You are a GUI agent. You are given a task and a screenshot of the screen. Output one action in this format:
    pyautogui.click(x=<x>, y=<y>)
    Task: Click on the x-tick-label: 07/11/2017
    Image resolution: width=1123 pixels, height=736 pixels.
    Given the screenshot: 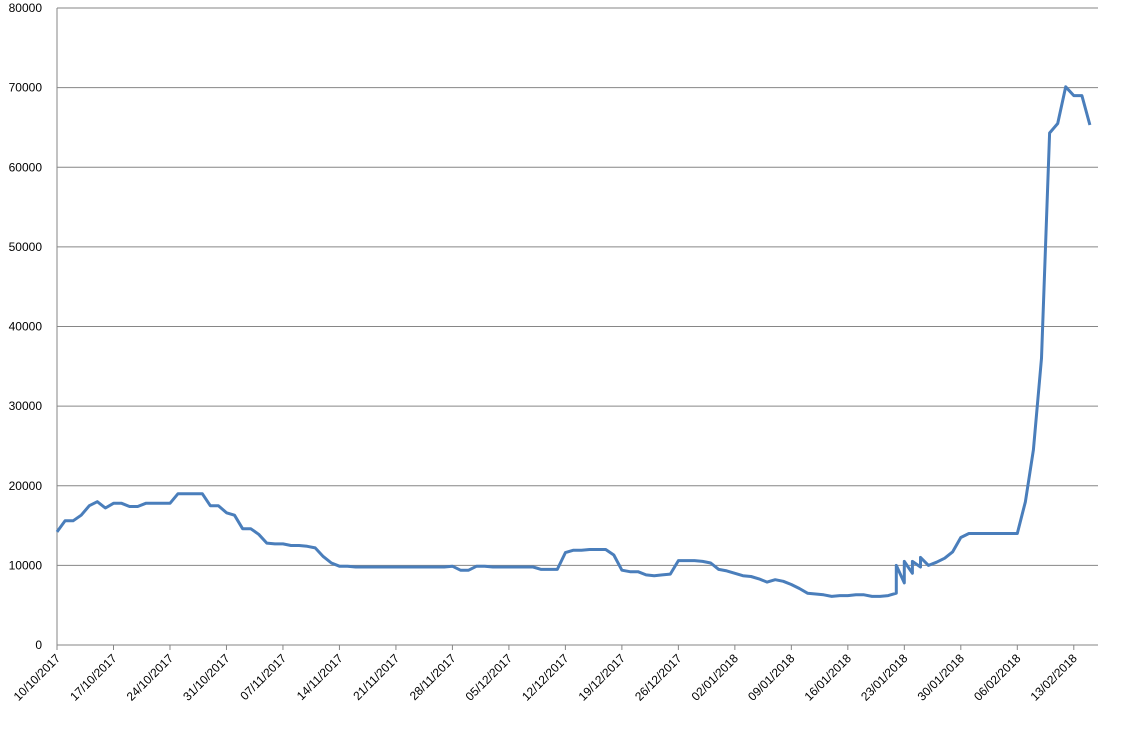 What is the action you would take?
    pyautogui.click(x=263, y=677)
    